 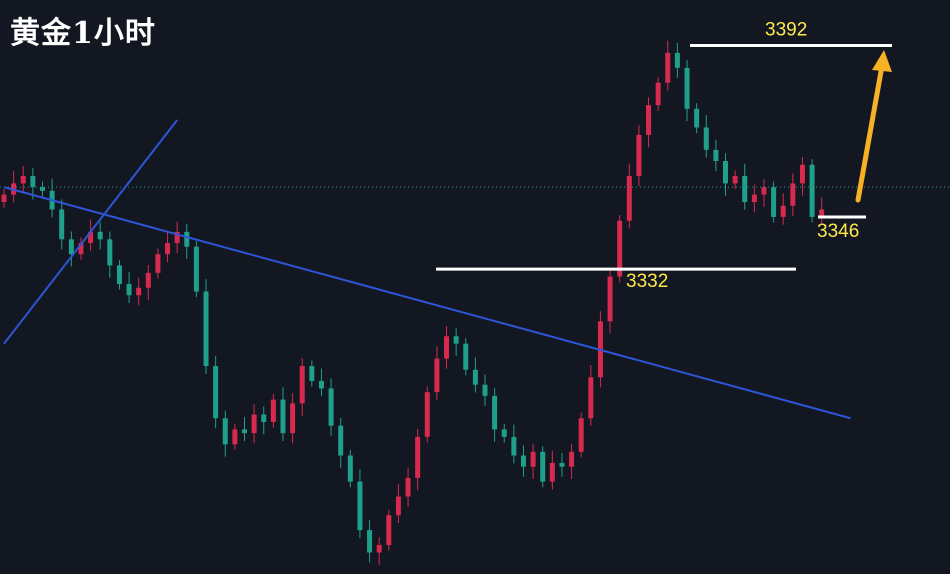 I want to click on level-labels-group: 3392 3332 3346, so click(x=742, y=155).